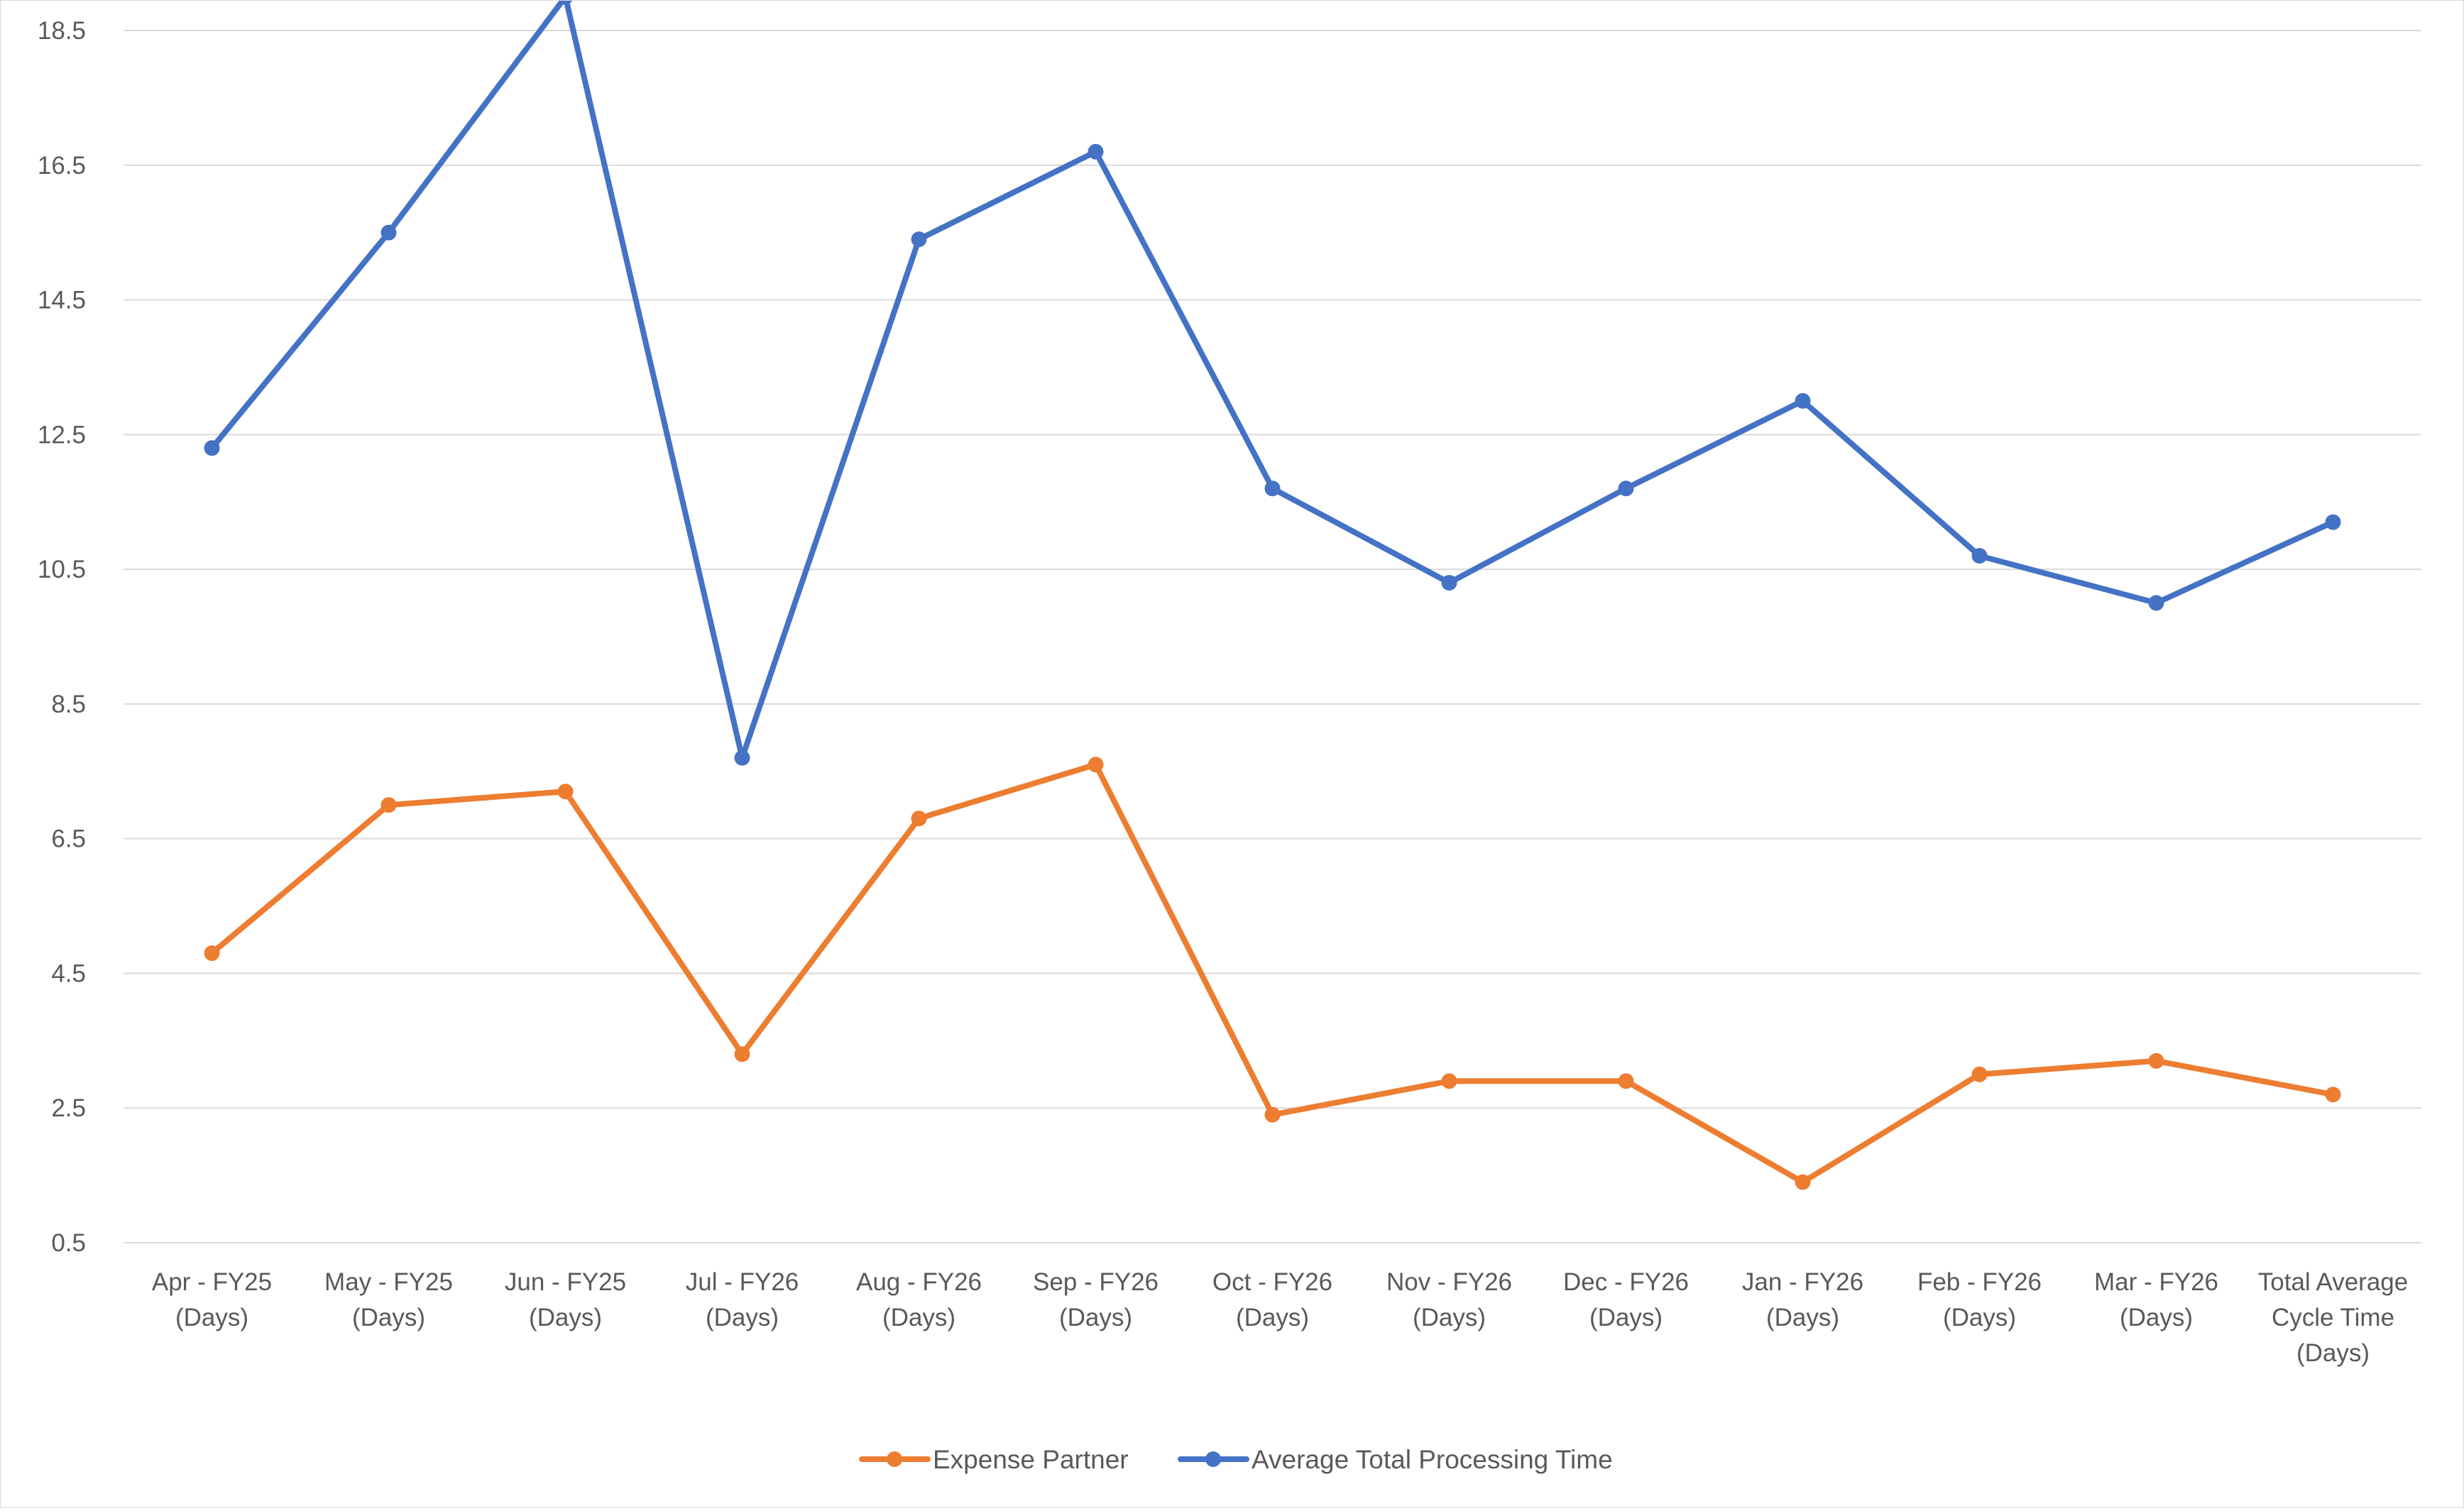  What do you see at coordinates (212, 1282) in the screenshot?
I see `x-tick-label: Apr - FY25` at bounding box center [212, 1282].